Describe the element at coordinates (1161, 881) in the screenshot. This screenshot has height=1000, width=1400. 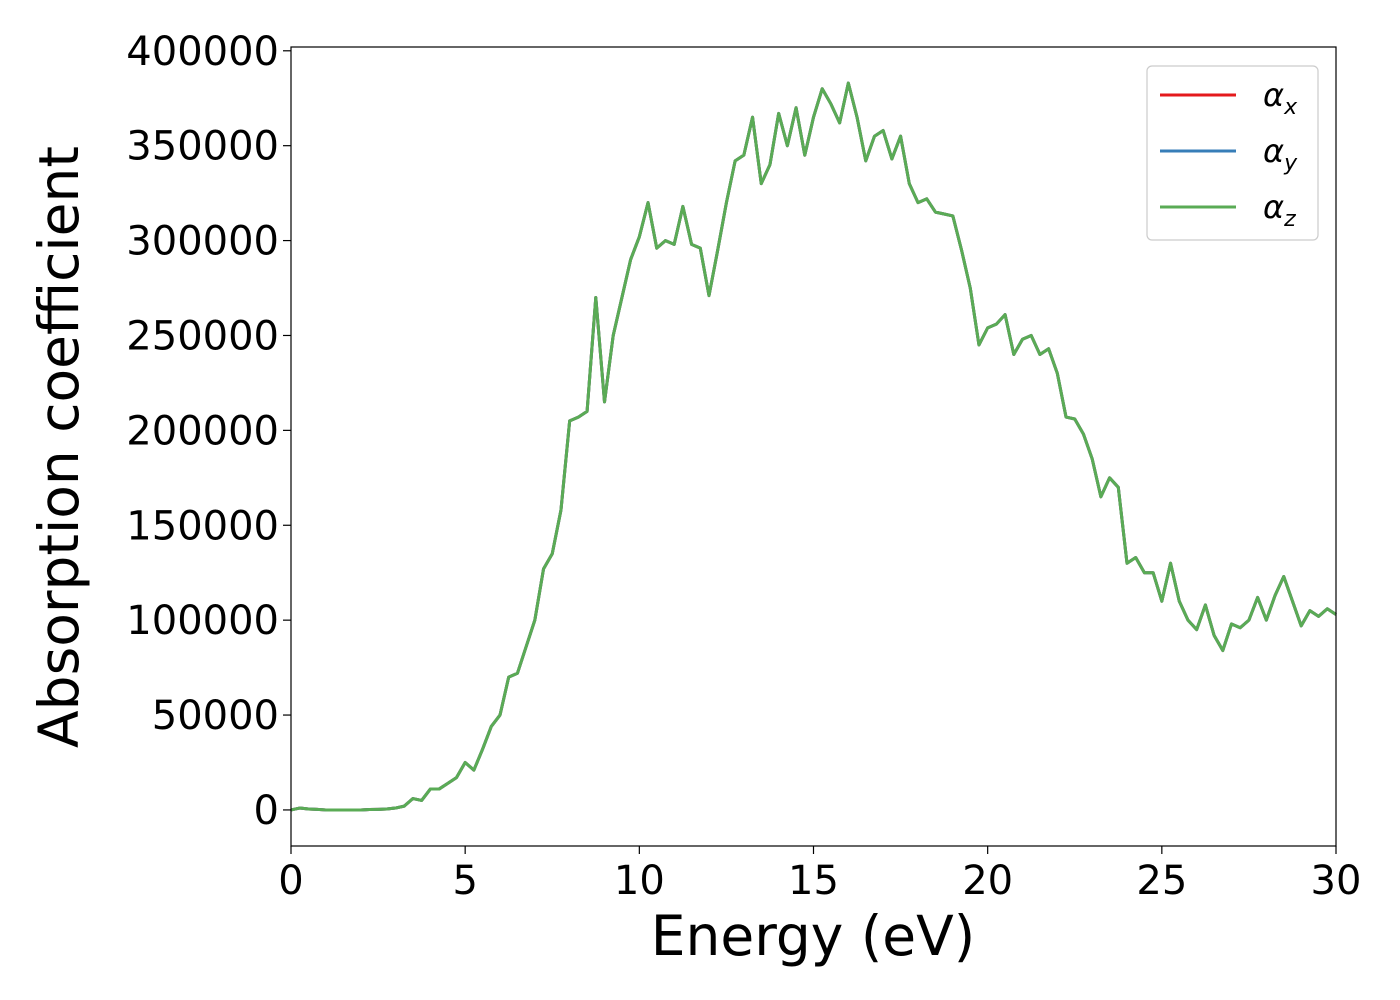
I see `x-tick-label: 25` at that location.